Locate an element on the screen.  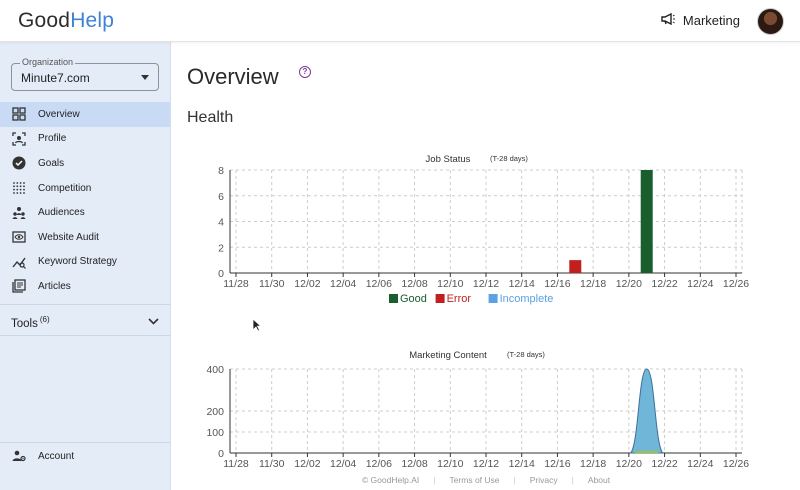
bar-good is located at coordinates (646, 221).